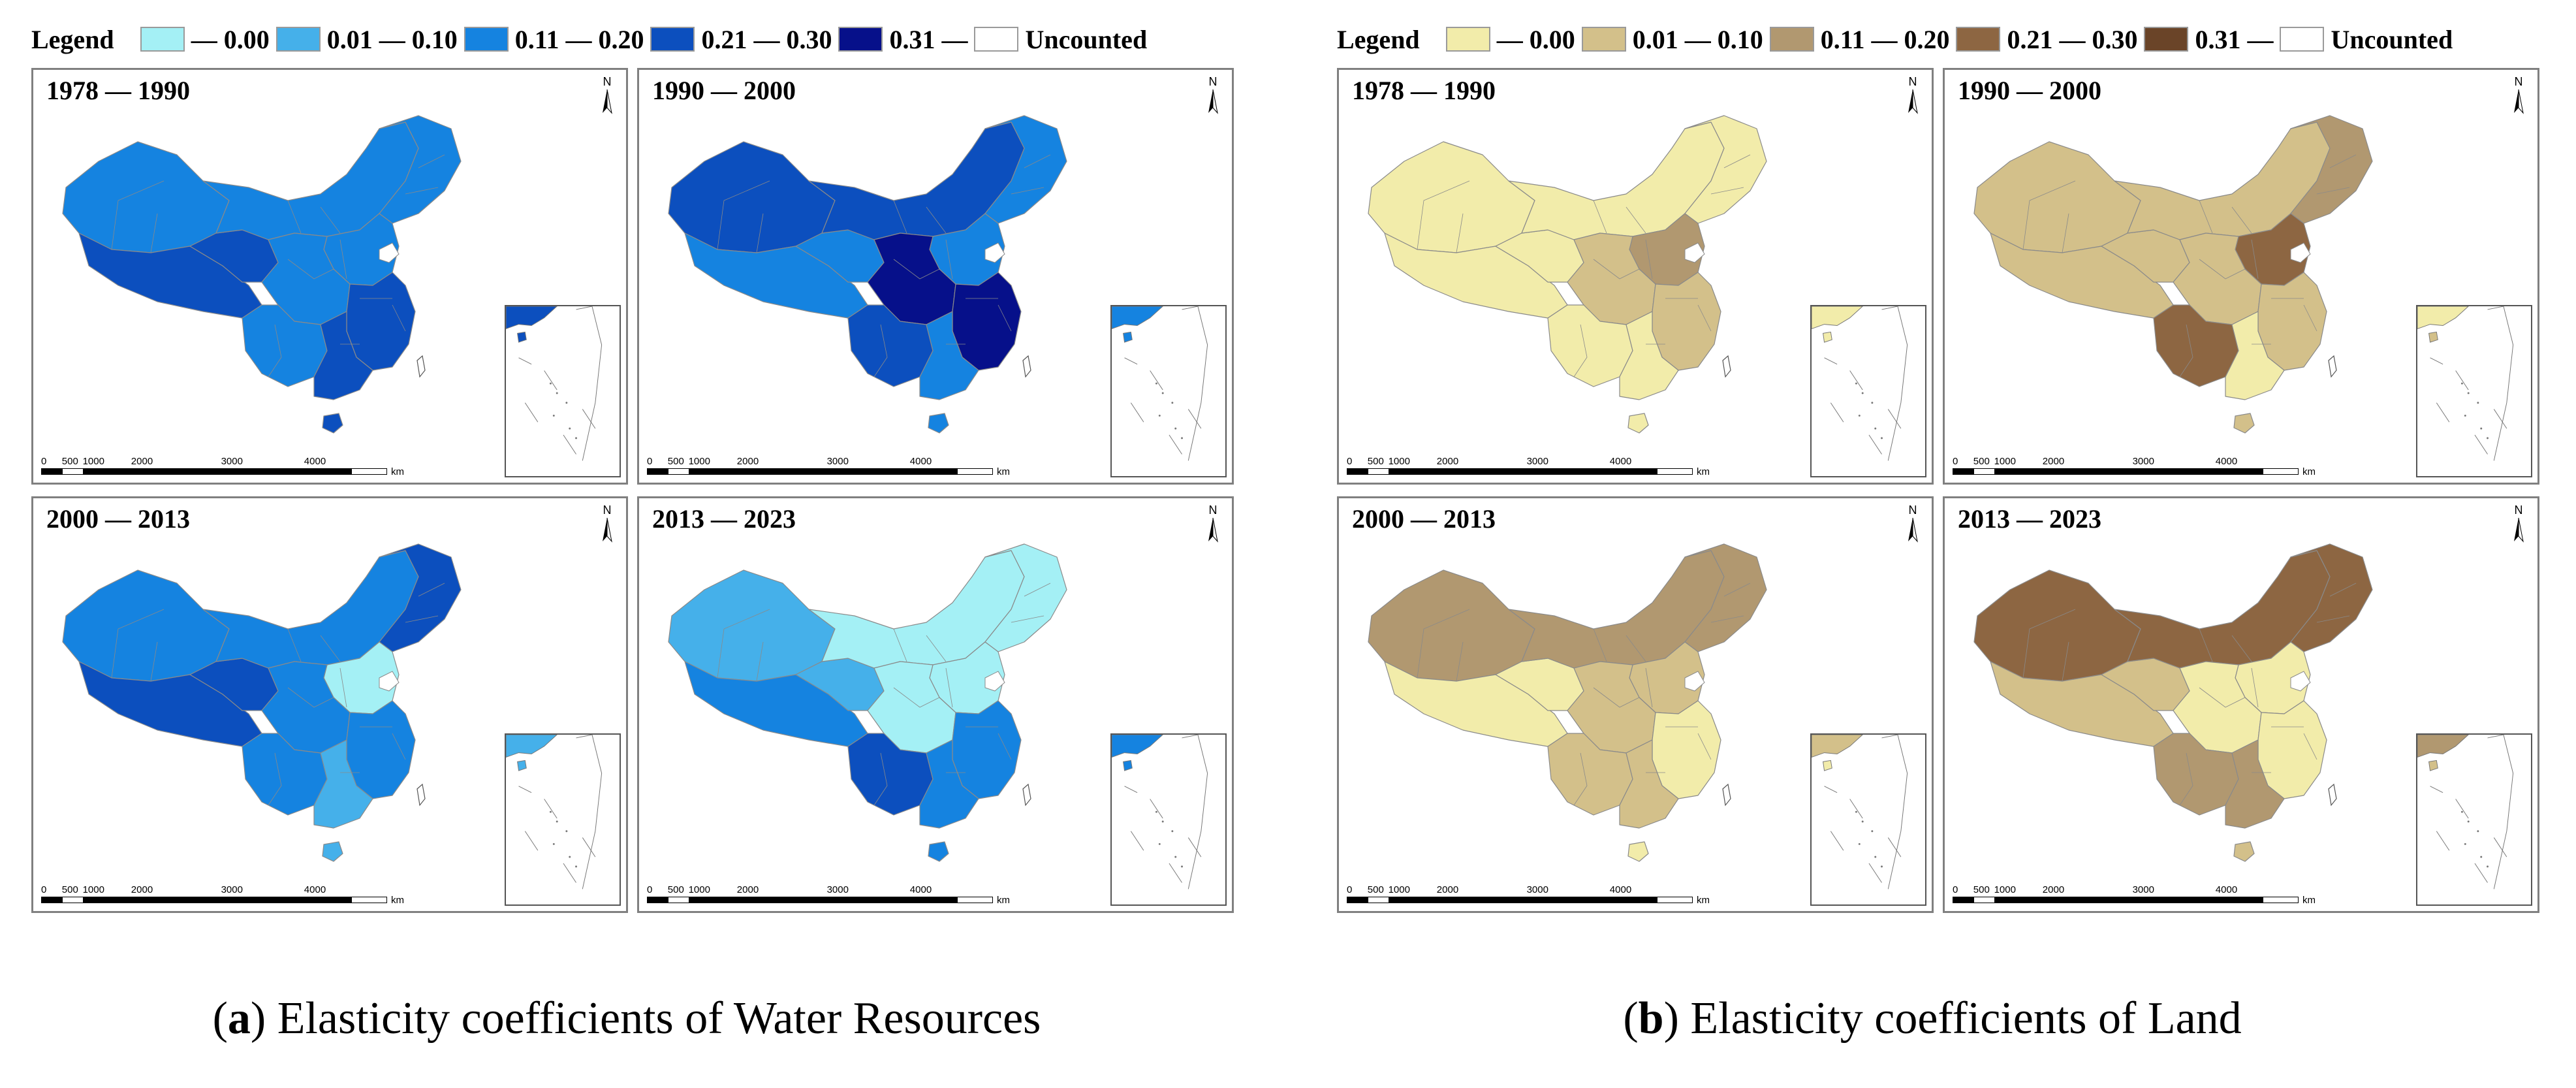  Describe the element at coordinates (239, 1018) in the screenshot. I see `caption-letter: a` at that location.